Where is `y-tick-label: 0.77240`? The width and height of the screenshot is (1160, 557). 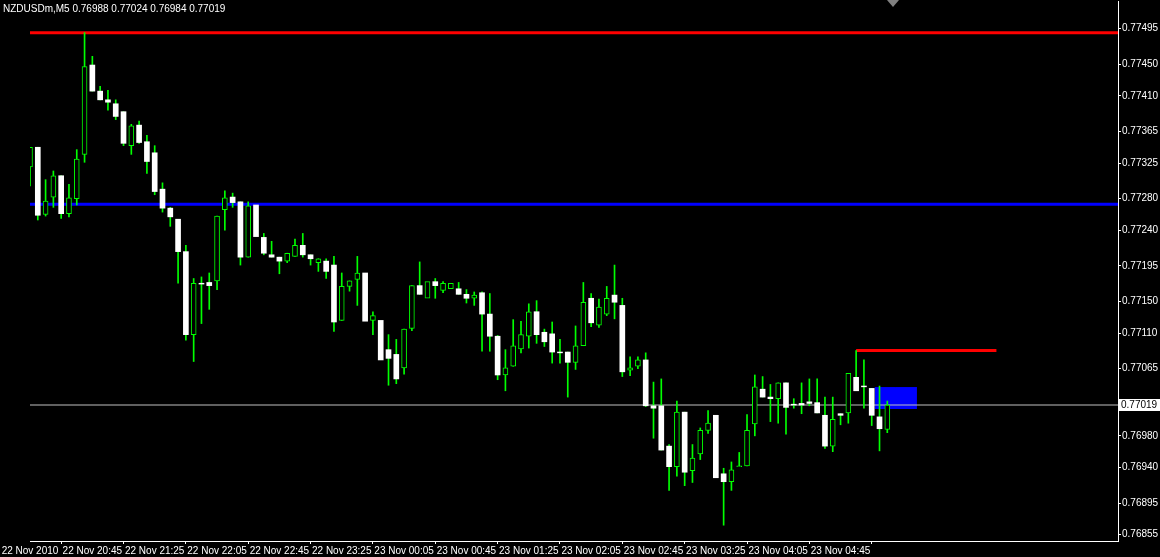 y-tick-label: 0.77240 is located at coordinates (1140, 230).